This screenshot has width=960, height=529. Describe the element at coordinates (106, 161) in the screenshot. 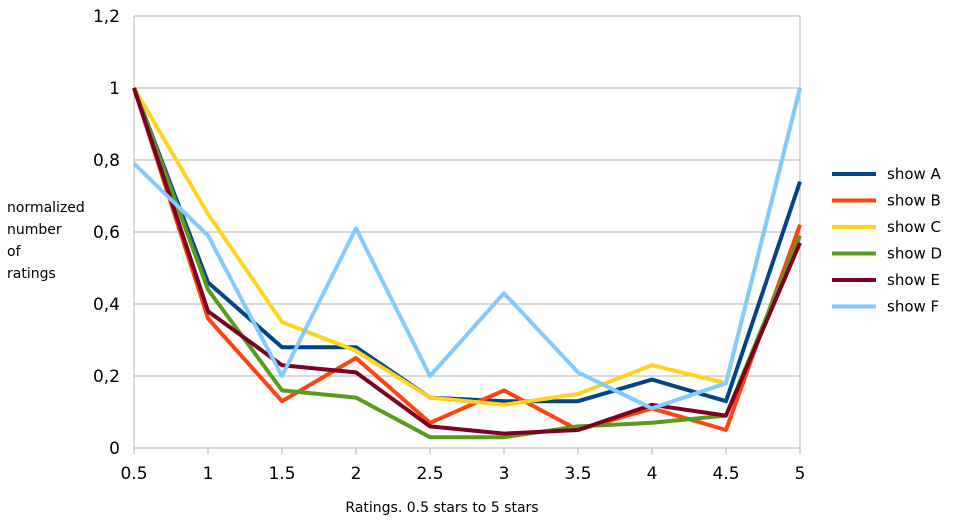

I see `y-tick-label: 0,8` at that location.